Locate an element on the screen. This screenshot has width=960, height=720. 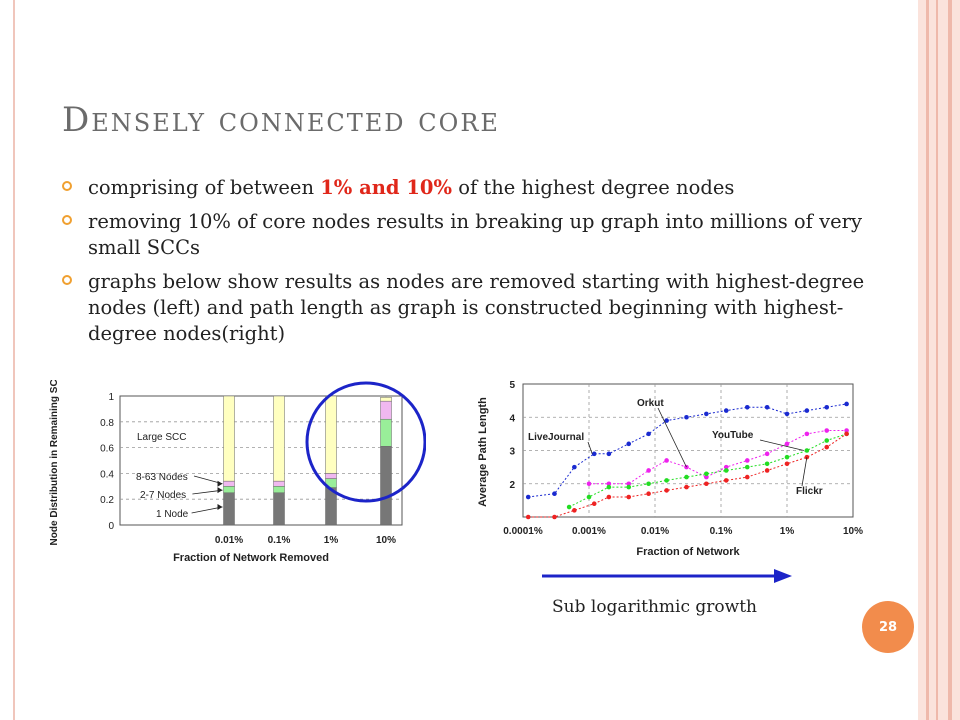
right-decor-band is located at coordinates (939, 360).